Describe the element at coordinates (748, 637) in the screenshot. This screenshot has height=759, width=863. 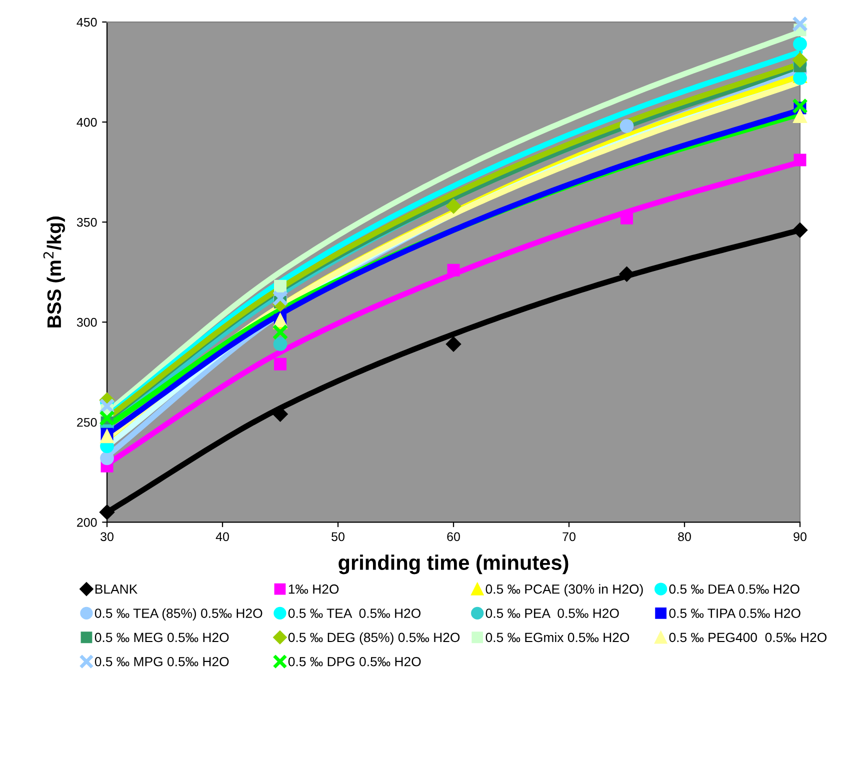
I see `legend-label: 0.5 ‰ PEG400 0.5‰ H2O` at that location.